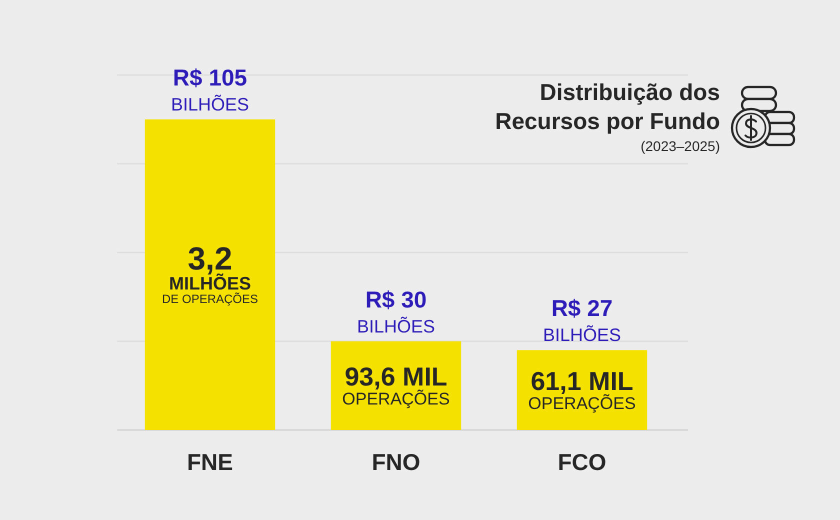 Image resolution: width=840 pixels, height=520 pixels. I want to click on annotation: 93,6 MIL OPERAÇÕES, so click(396, 385).